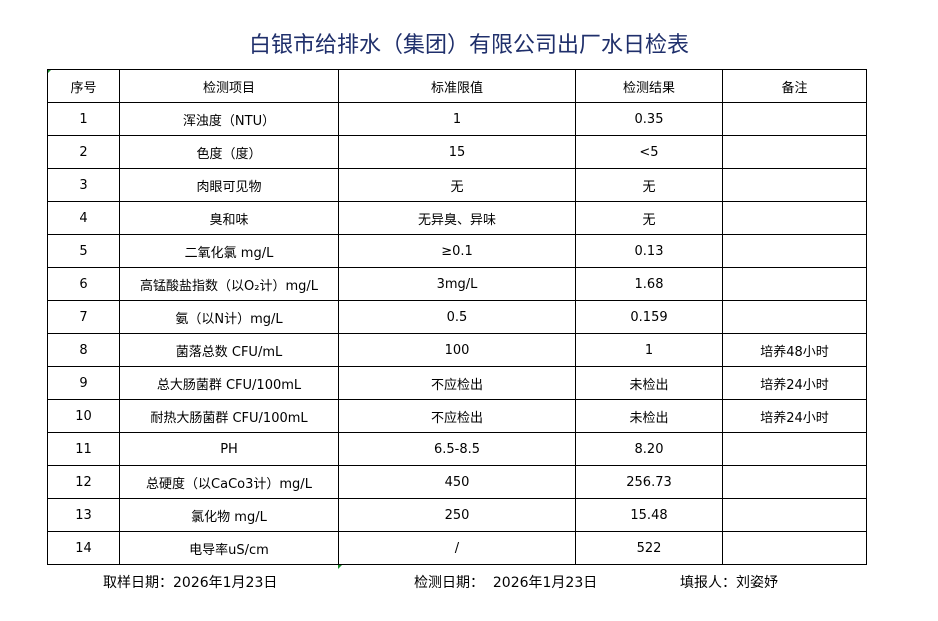 The height and width of the screenshot is (621, 938). Describe the element at coordinates (83, 515) in the screenshot. I see `table-cell: 13` at that location.